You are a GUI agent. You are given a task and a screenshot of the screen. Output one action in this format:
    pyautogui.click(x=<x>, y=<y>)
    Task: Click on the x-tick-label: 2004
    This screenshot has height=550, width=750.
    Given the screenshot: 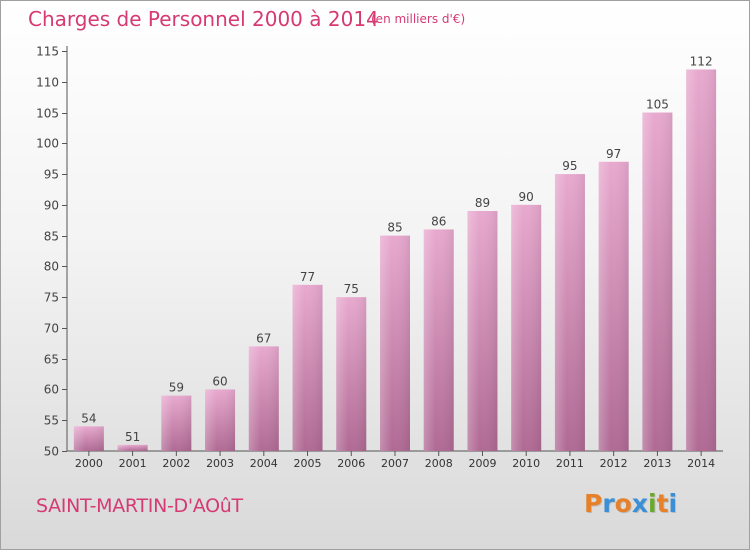 What is the action you would take?
    pyautogui.click(x=264, y=463)
    